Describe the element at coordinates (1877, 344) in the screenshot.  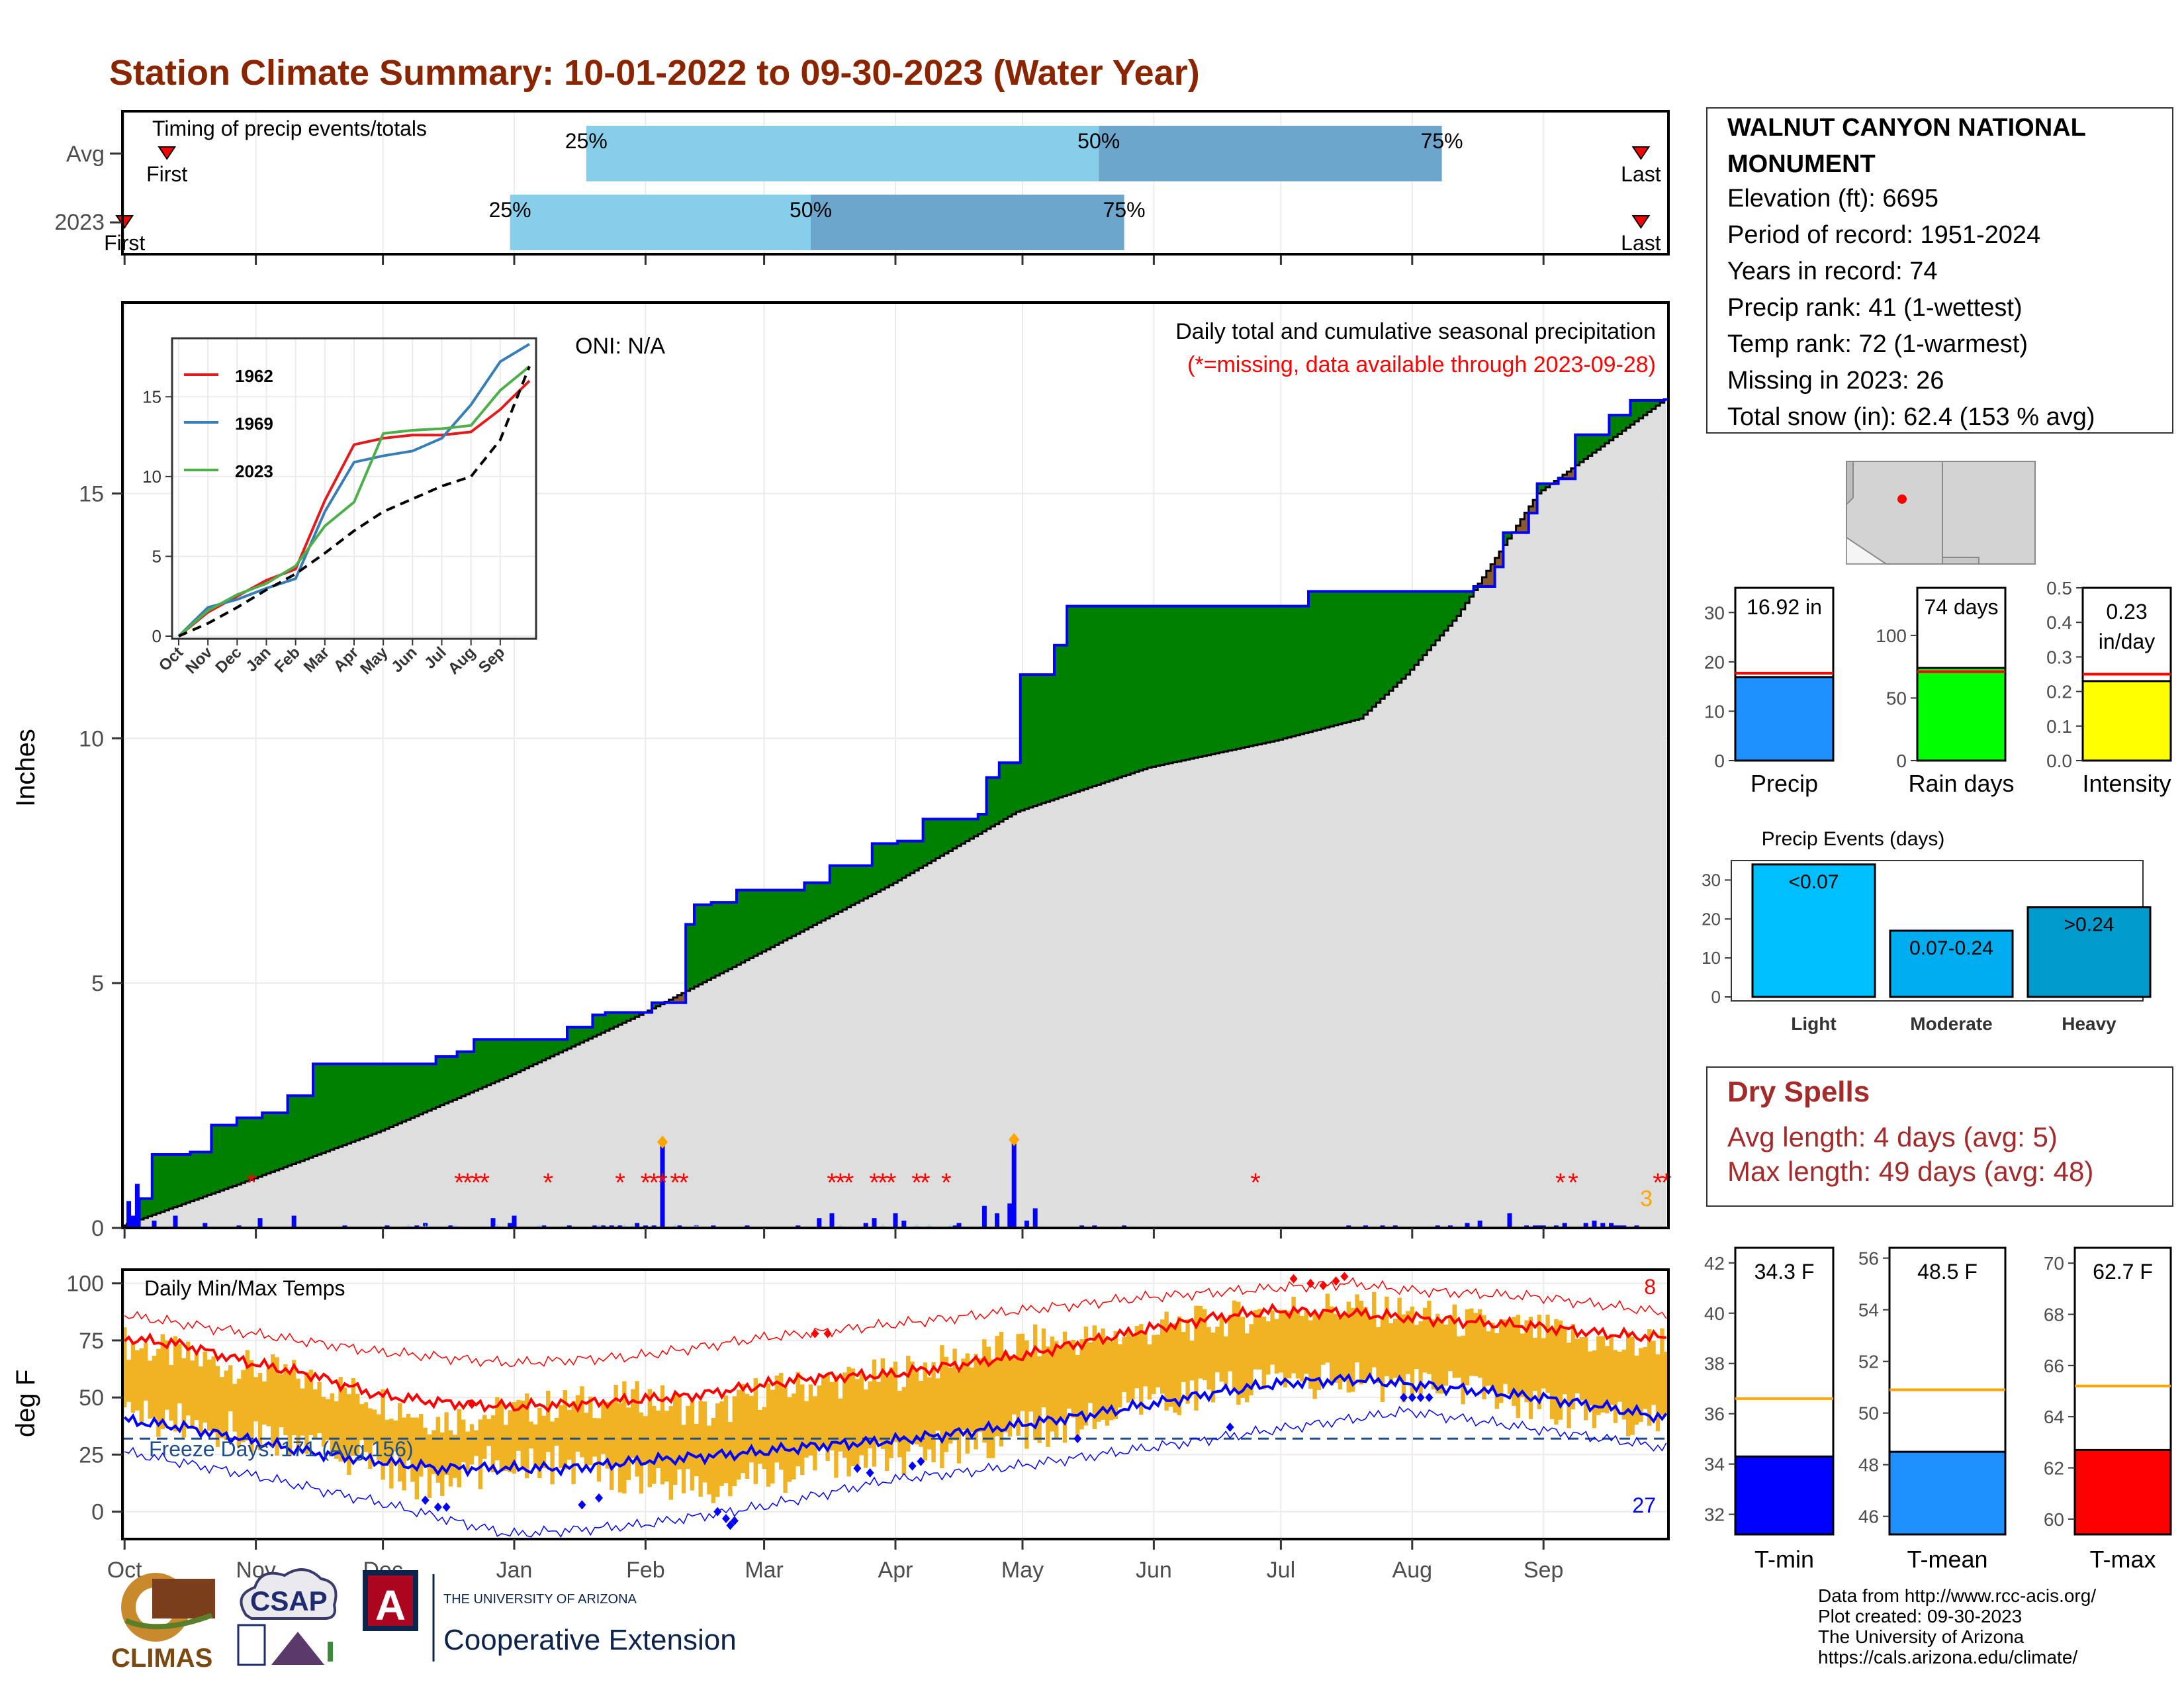
I see `station-temp-rank: Temp rank: 72 (1-warmest)` at that location.